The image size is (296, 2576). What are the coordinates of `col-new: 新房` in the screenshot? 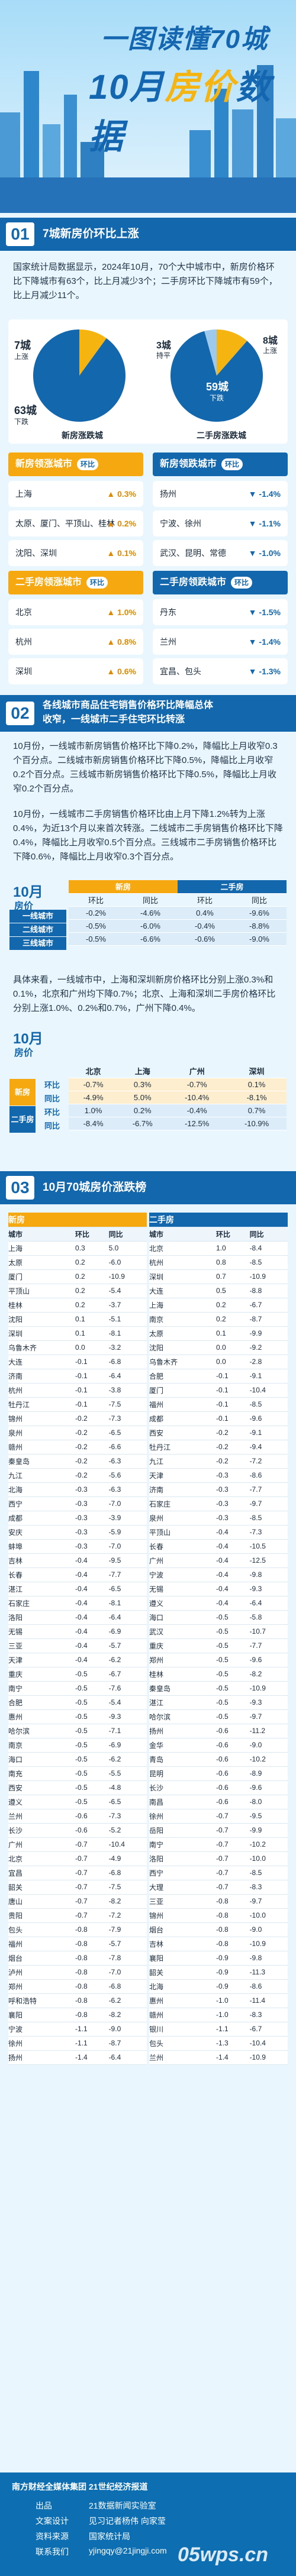 It's located at (123, 887).